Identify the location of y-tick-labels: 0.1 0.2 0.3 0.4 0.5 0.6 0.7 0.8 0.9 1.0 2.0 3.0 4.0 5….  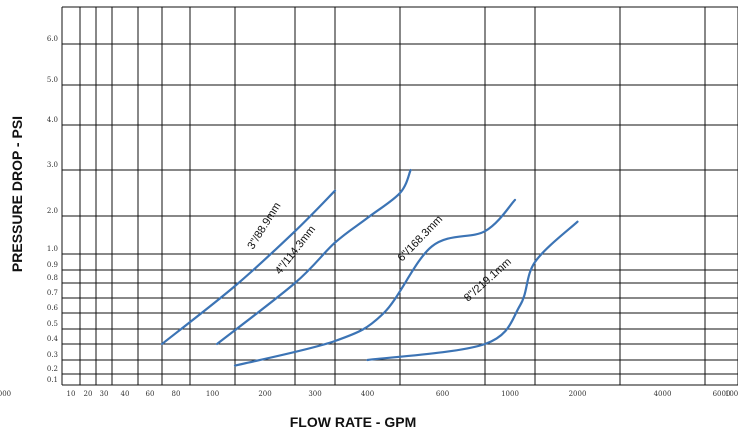
(53, 209).